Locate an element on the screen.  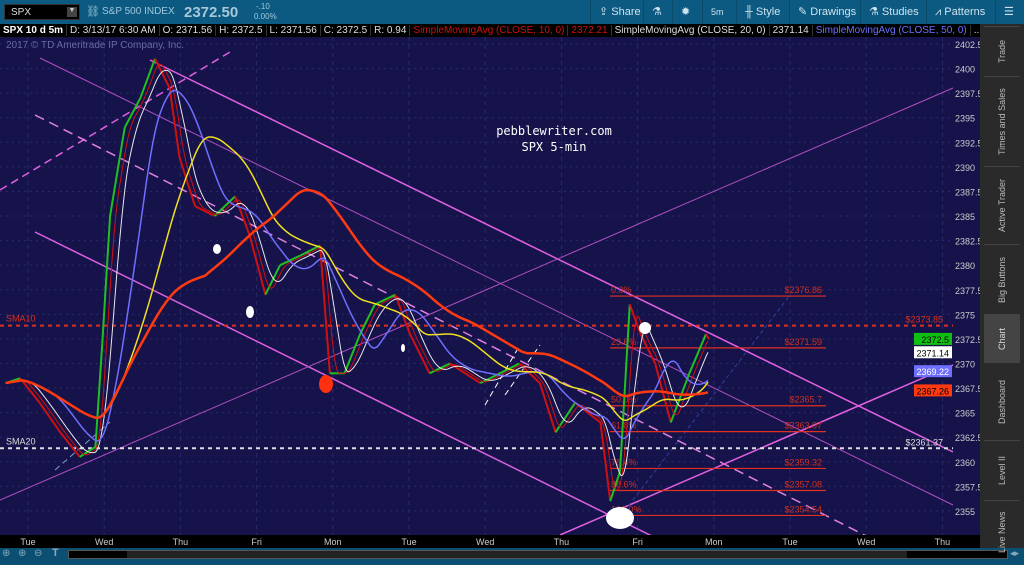
drawings-label: Drawings is located at coordinates (833, 12).